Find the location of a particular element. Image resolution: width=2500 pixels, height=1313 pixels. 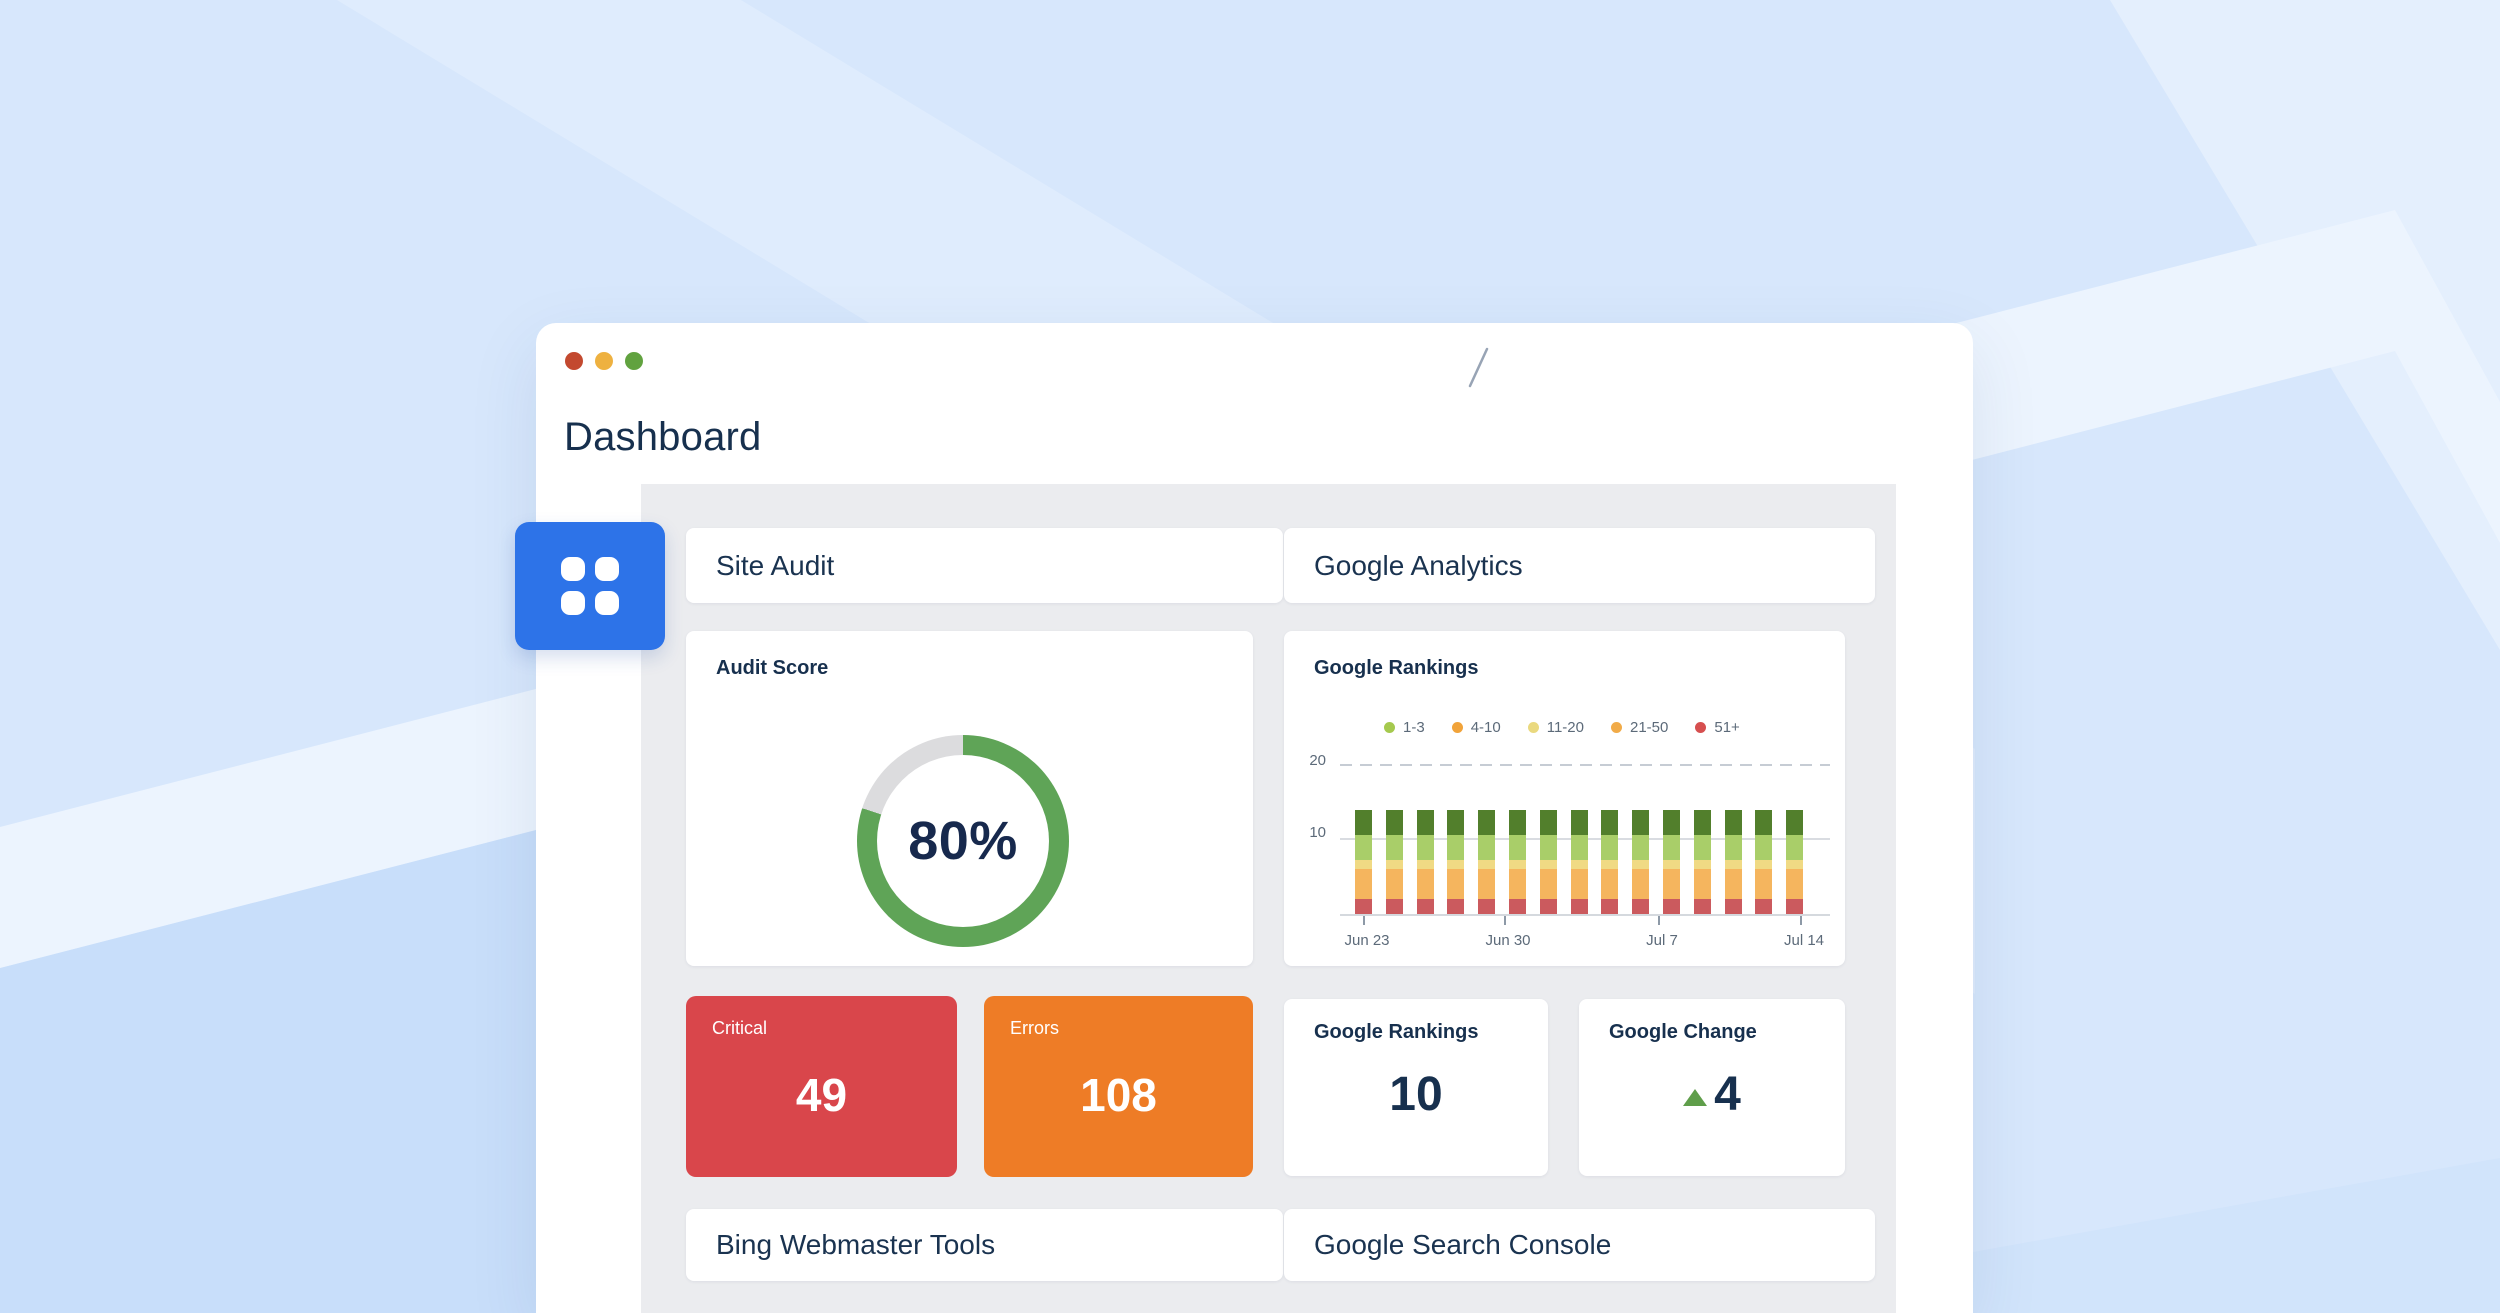

google-search-console-card: Google Search Console is located at coordinates (1579, 1245).